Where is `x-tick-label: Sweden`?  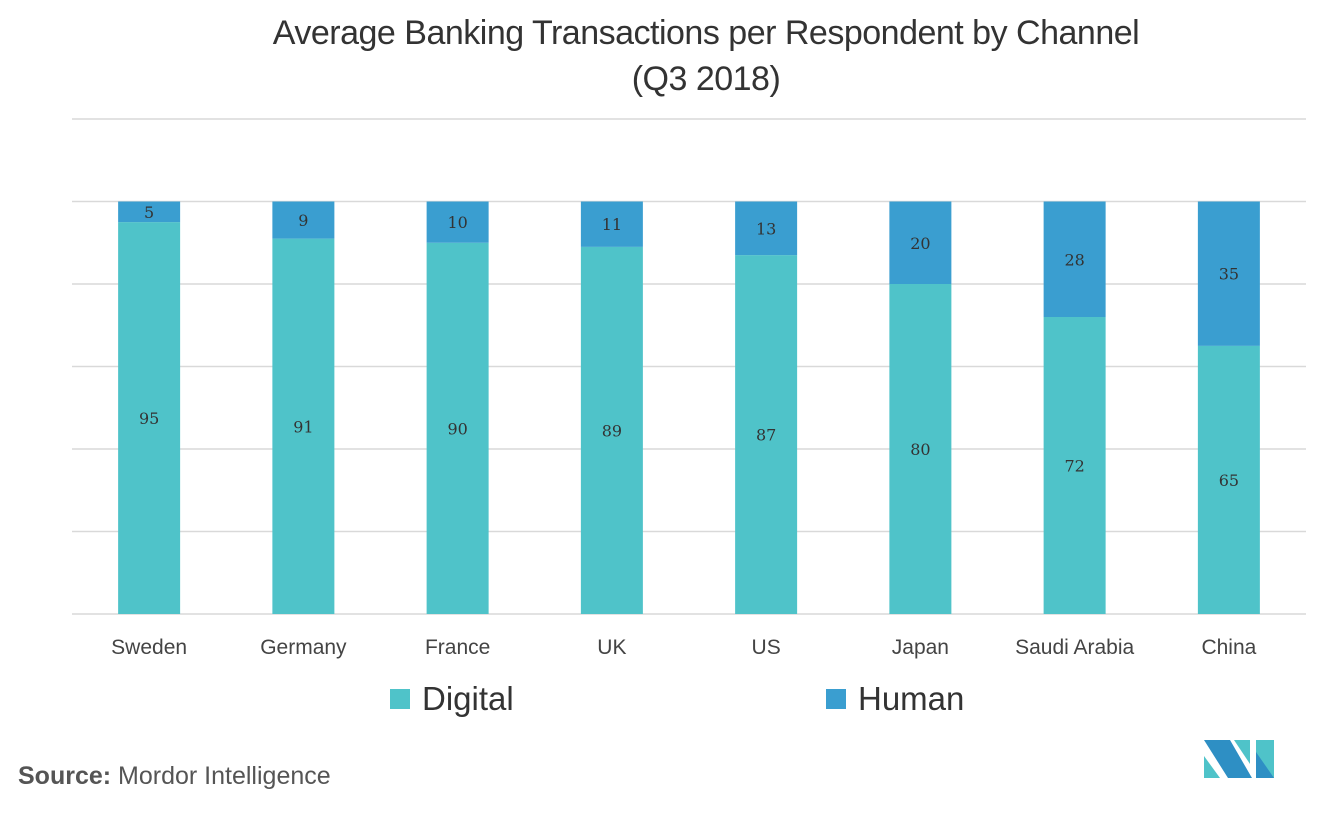
x-tick-label: Sweden is located at coordinates (149, 647).